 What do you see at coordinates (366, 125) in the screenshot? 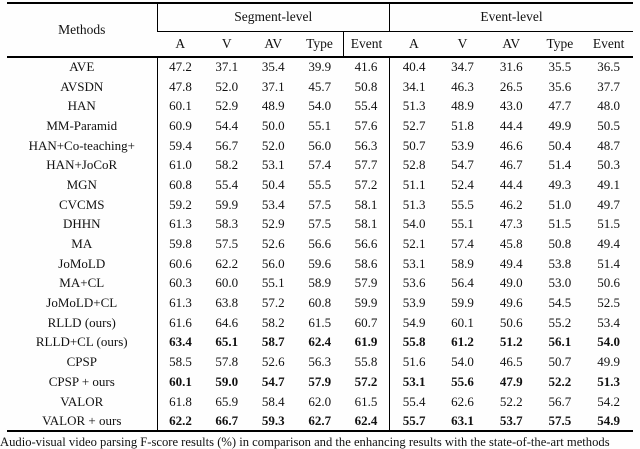
I see `score-cell: 57.6` at bounding box center [366, 125].